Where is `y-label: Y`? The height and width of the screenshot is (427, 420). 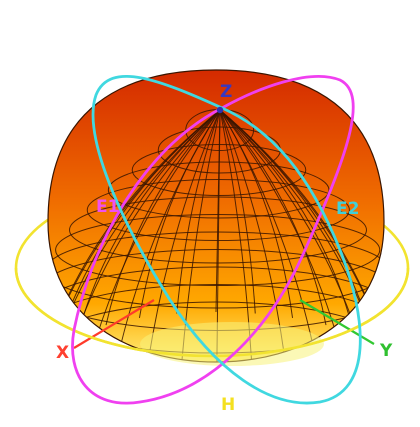
y-label: Y is located at coordinates (386, 351).